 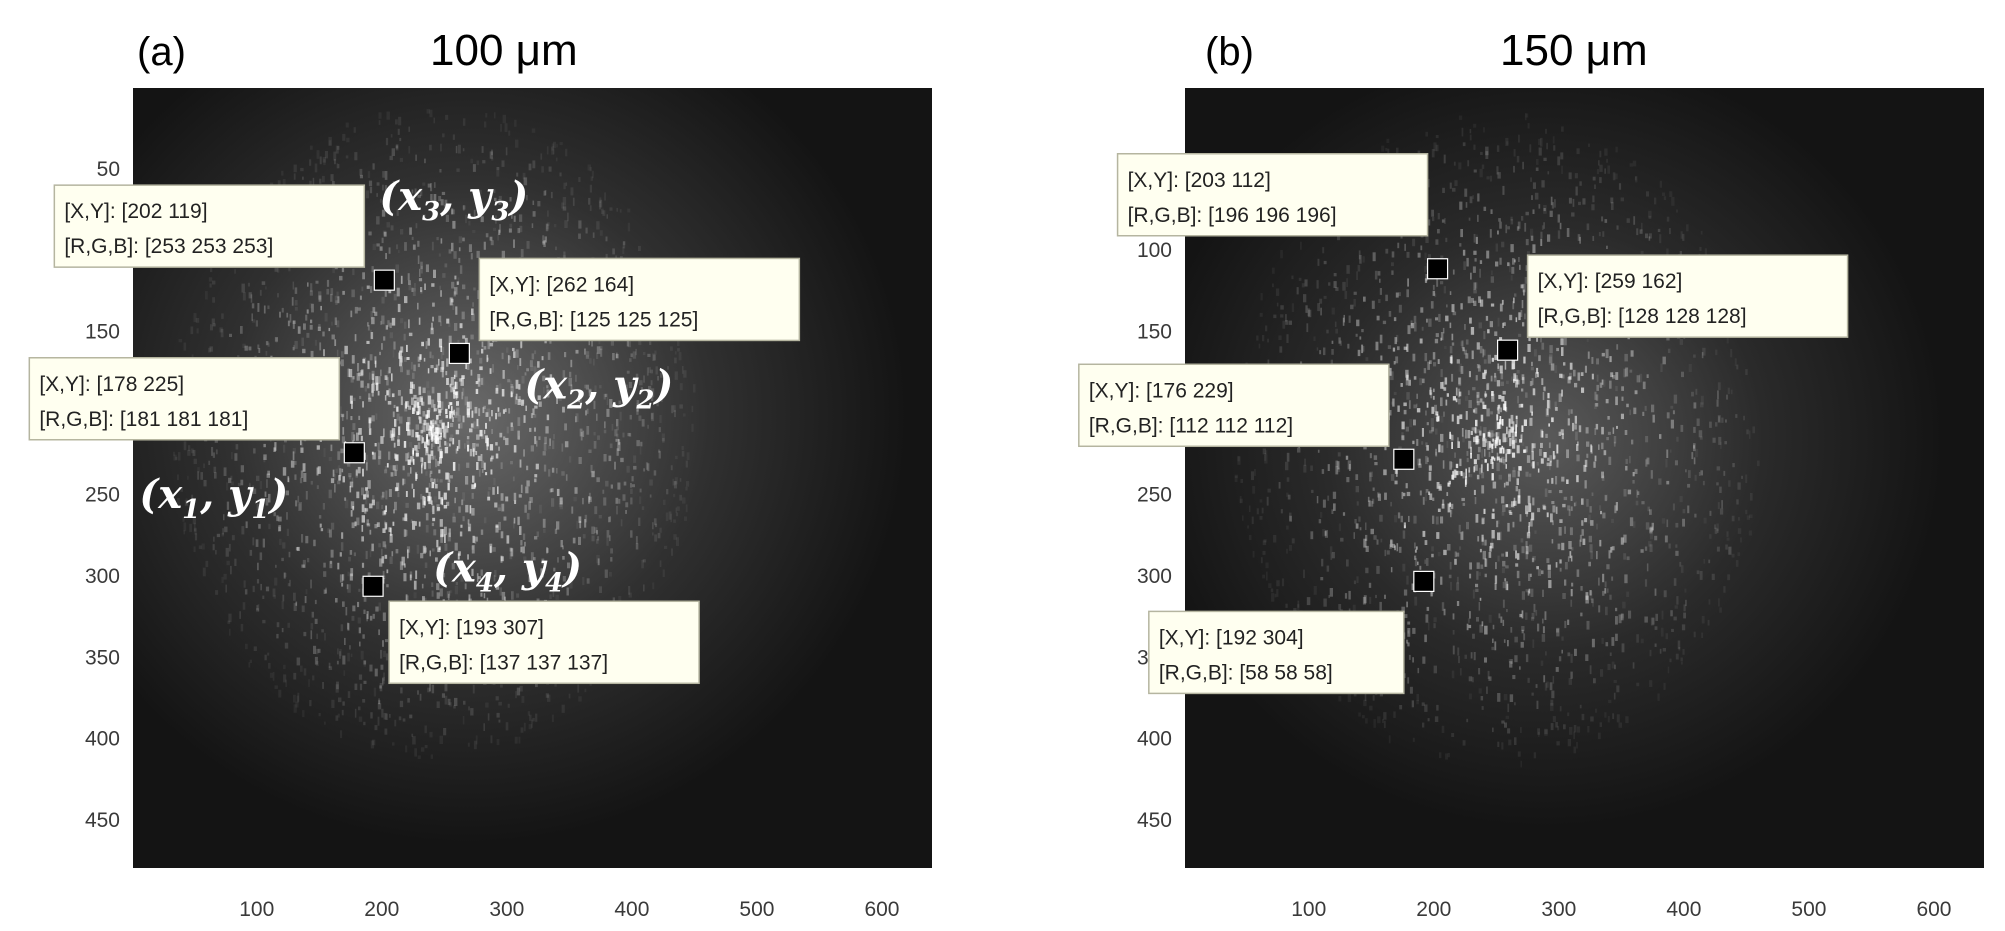 I want to click on datatip-rgb: [R,G,B]: [128 128 128], so click(x=1642, y=316).